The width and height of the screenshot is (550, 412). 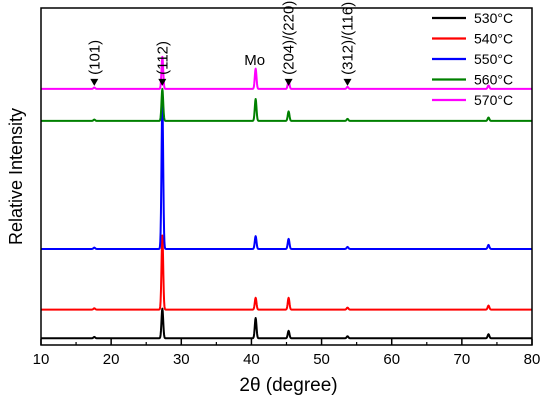 What do you see at coordinates (254, 60) in the screenshot?
I see `peak-label-2: Mo` at bounding box center [254, 60].